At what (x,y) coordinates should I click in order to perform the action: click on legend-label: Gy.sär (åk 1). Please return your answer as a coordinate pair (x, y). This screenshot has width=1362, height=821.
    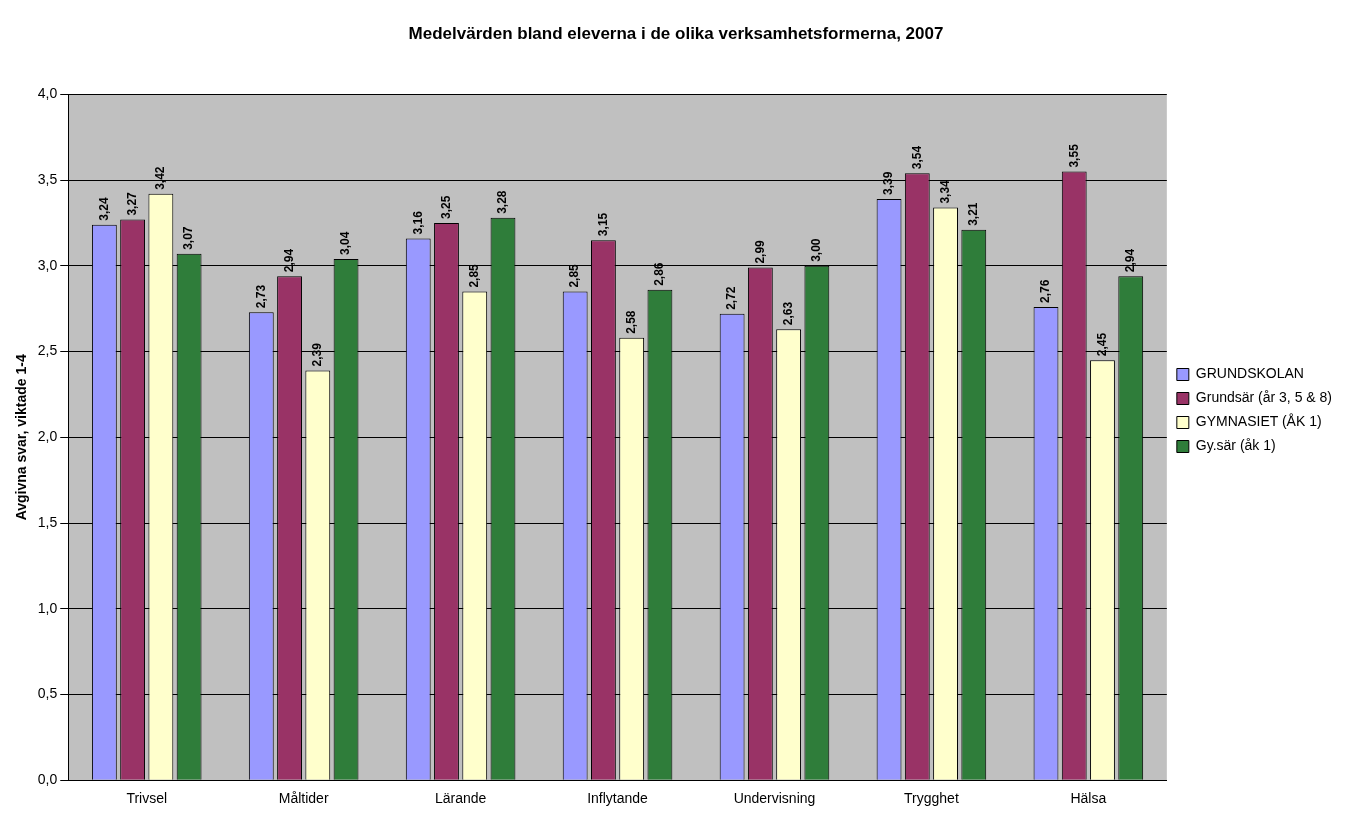
    Looking at the image, I should click on (1235, 445).